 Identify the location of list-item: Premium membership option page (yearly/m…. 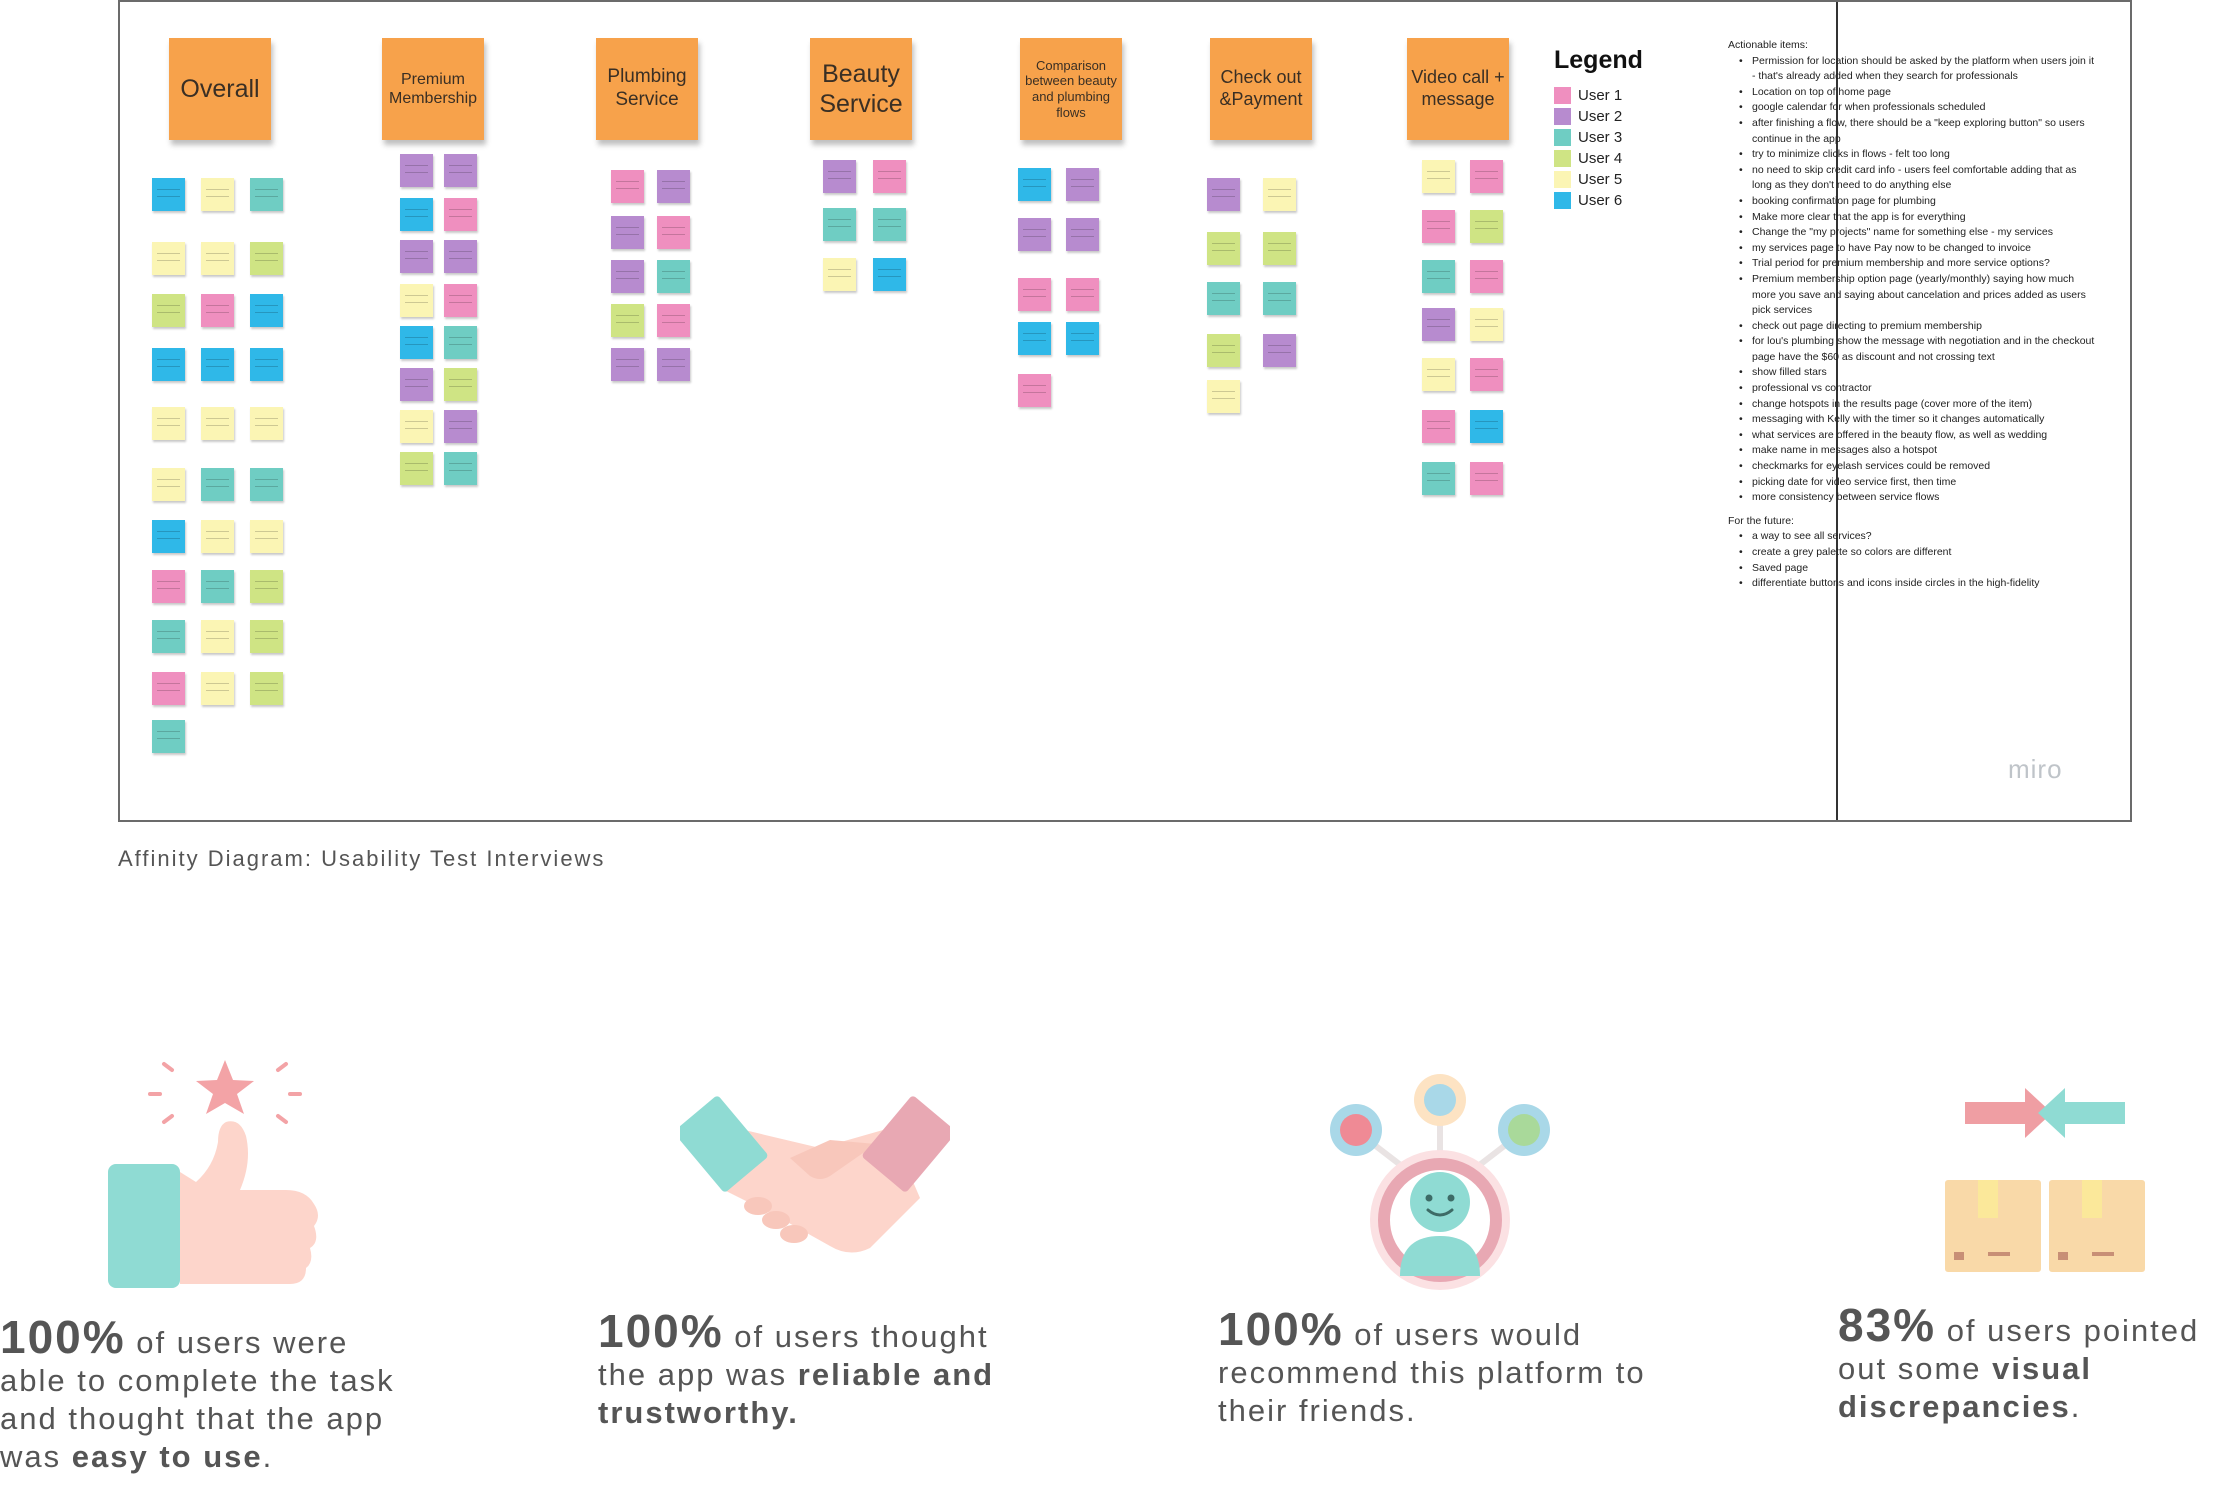
(1918, 295).